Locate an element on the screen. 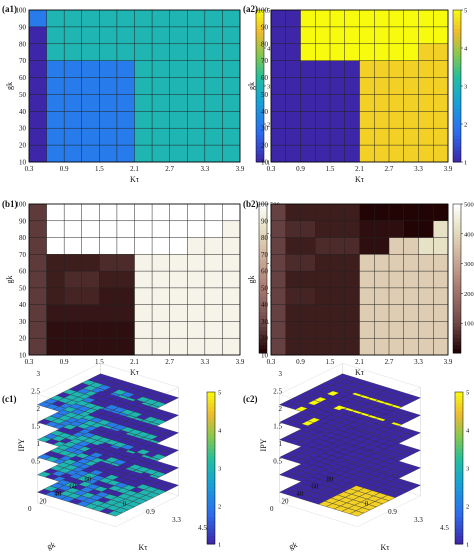 The height and width of the screenshot is (556, 474). x-tick-label: 3.9 is located at coordinates (448, 169).